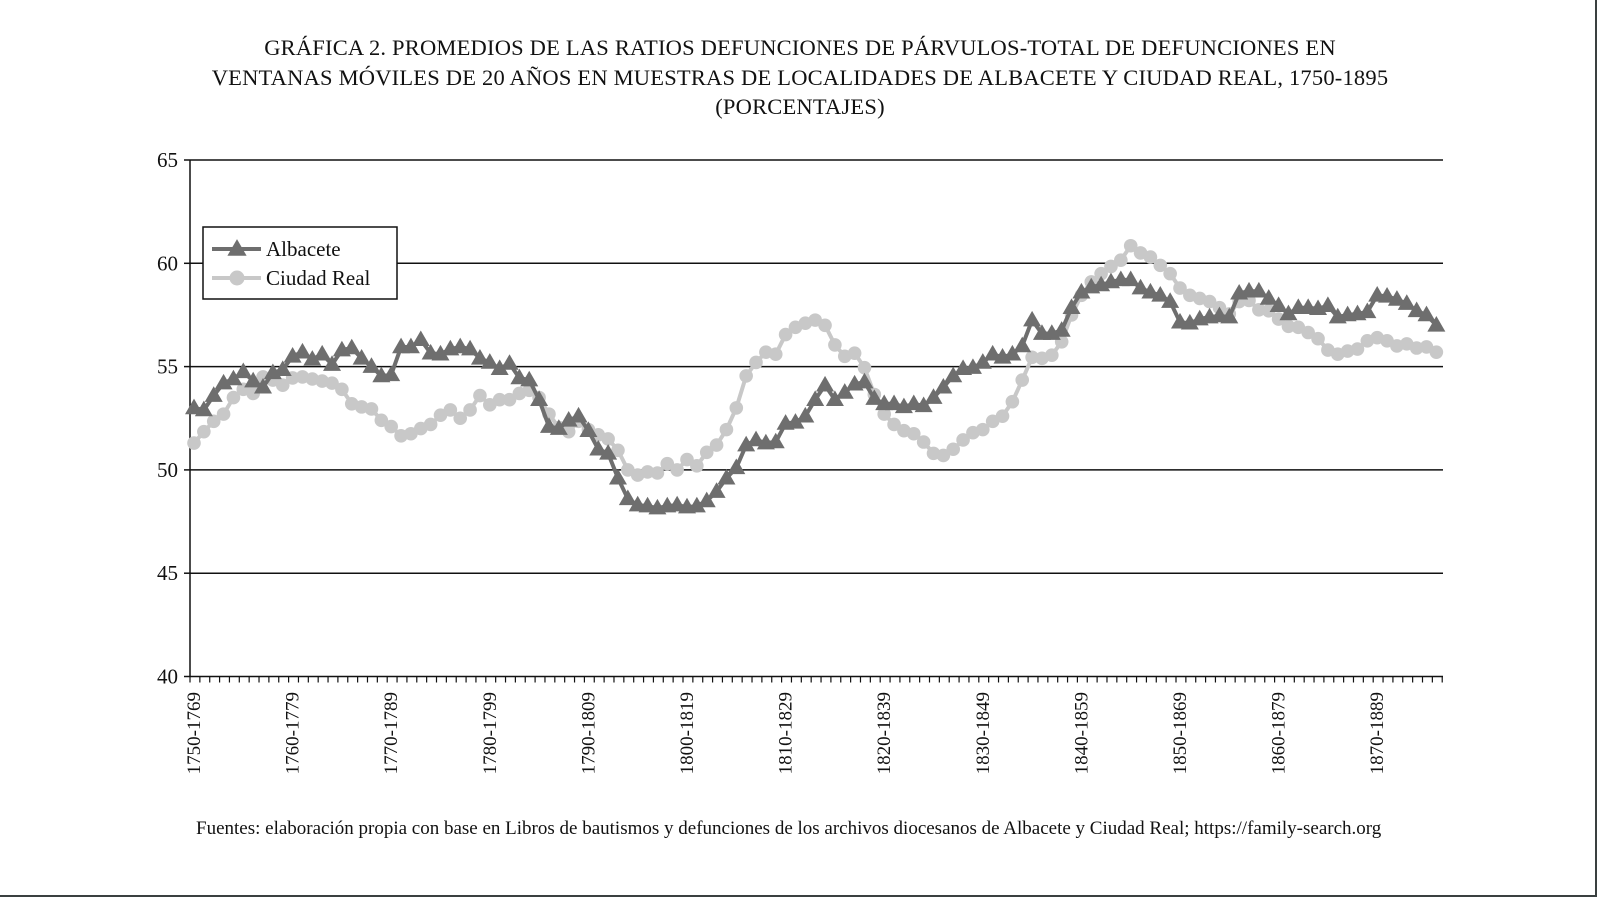  Describe the element at coordinates (167, 677) in the screenshot. I see `y-tick-label: 40` at that location.